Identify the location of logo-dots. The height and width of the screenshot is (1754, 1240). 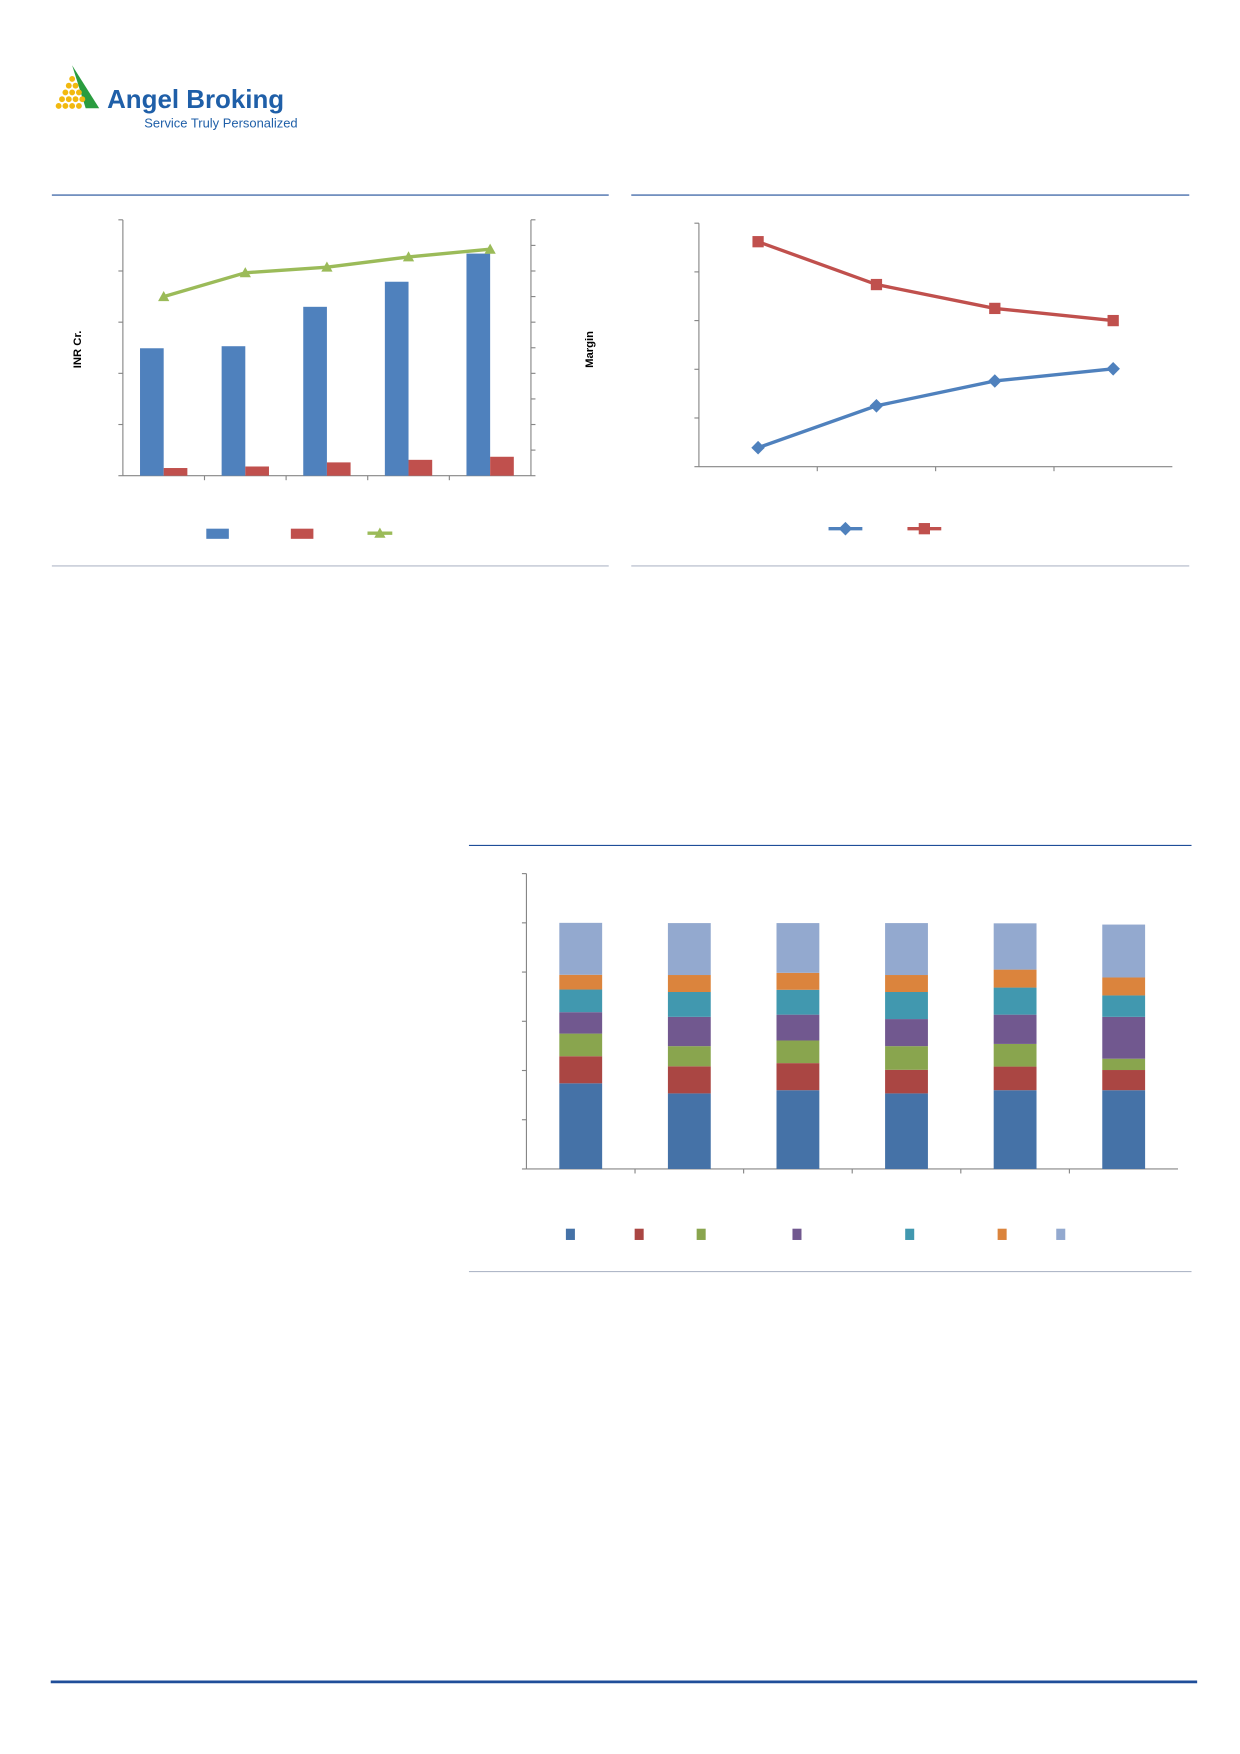
(70, 92).